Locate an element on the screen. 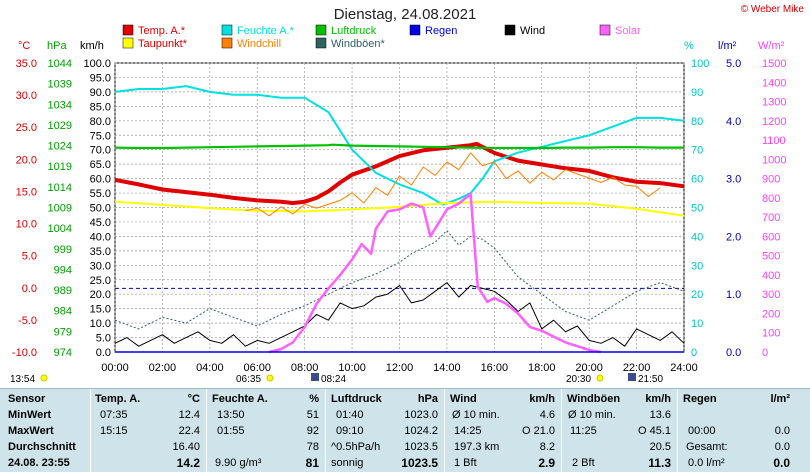 The height and width of the screenshot is (472, 810). hpa-tick-label: 999 is located at coordinates (63, 250).